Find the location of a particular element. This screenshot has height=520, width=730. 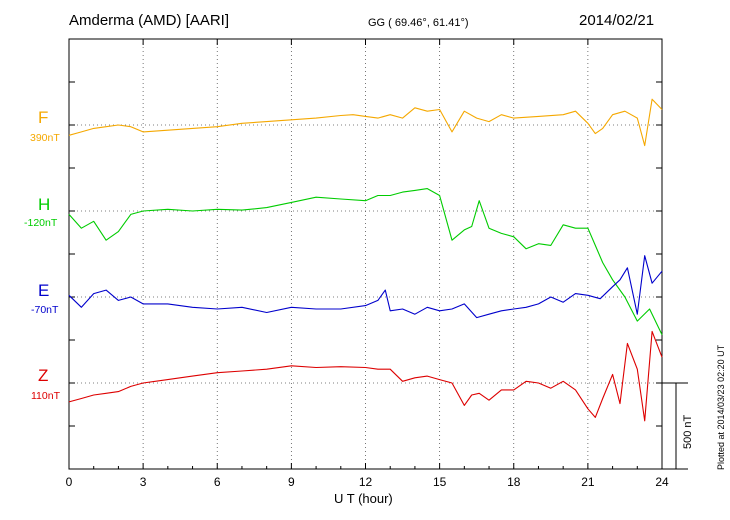

x-tick-label-3: 3 is located at coordinates (143, 482).